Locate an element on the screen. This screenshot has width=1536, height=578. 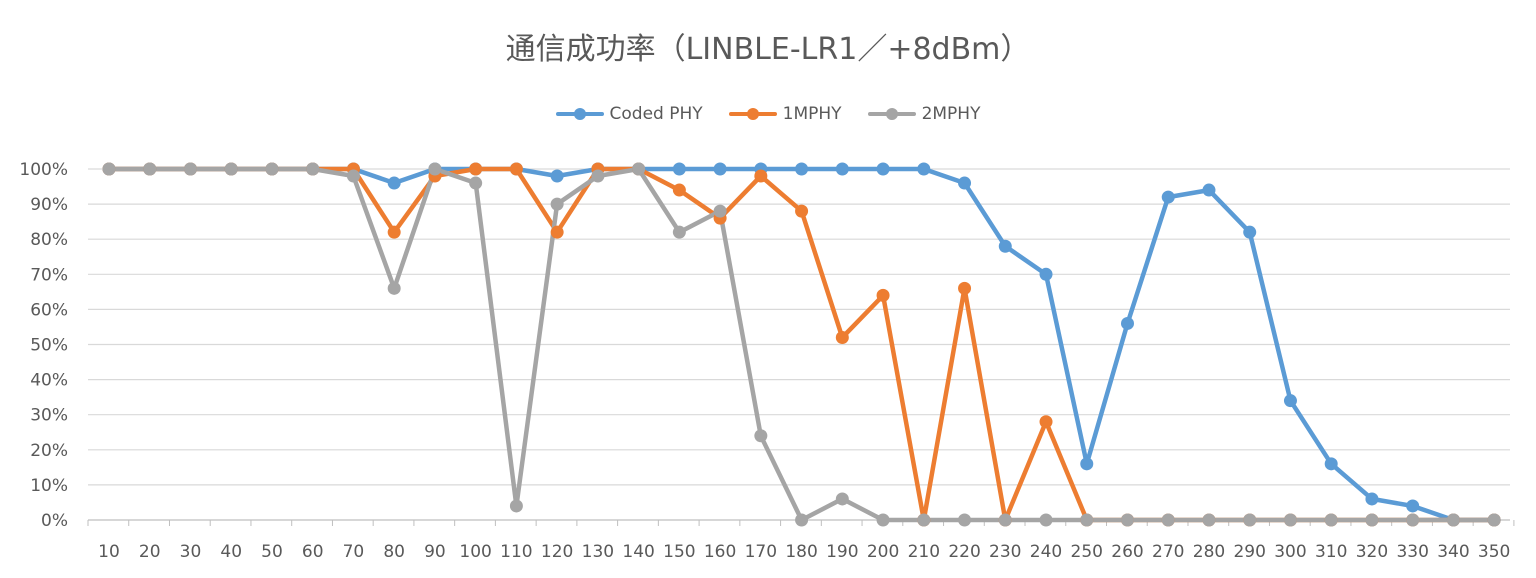
x-tick-label: 190 is located at coordinates (842, 552).